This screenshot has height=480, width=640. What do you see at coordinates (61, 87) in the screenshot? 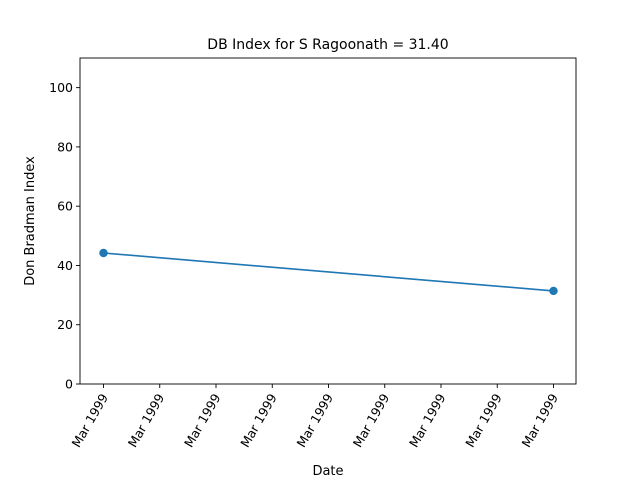
I see `y-tick-label: 100` at bounding box center [61, 87].